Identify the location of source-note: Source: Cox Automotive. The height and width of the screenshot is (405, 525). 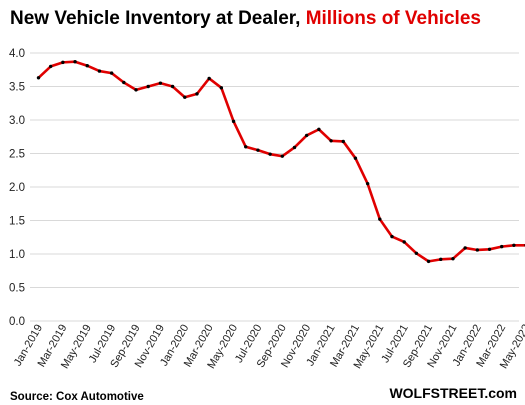
(77, 397).